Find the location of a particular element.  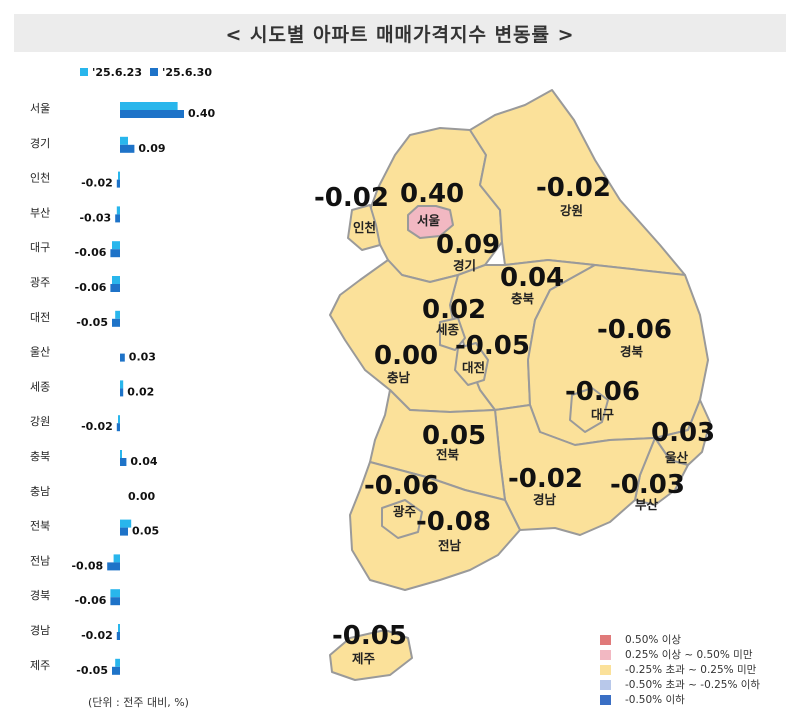

map-value-jeonnam: -0.08 is located at coordinates (453, 522).